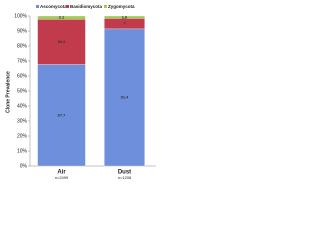 Image resolution: width=320 pixels, height=240 pixels. Describe the element at coordinates (22, 106) in the screenshot. I see `y-tick-label: 40%` at that location.